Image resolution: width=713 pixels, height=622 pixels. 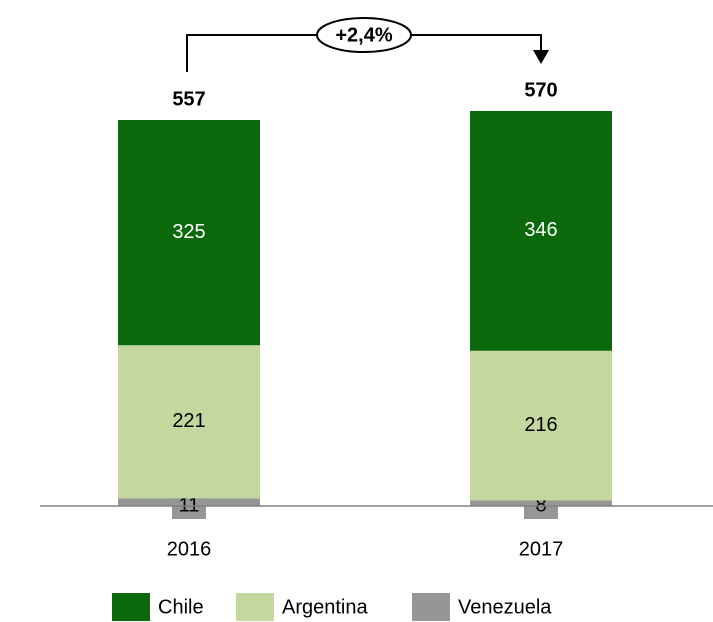 What do you see at coordinates (188, 99) in the screenshot?
I see `total-label: 557` at bounding box center [188, 99].